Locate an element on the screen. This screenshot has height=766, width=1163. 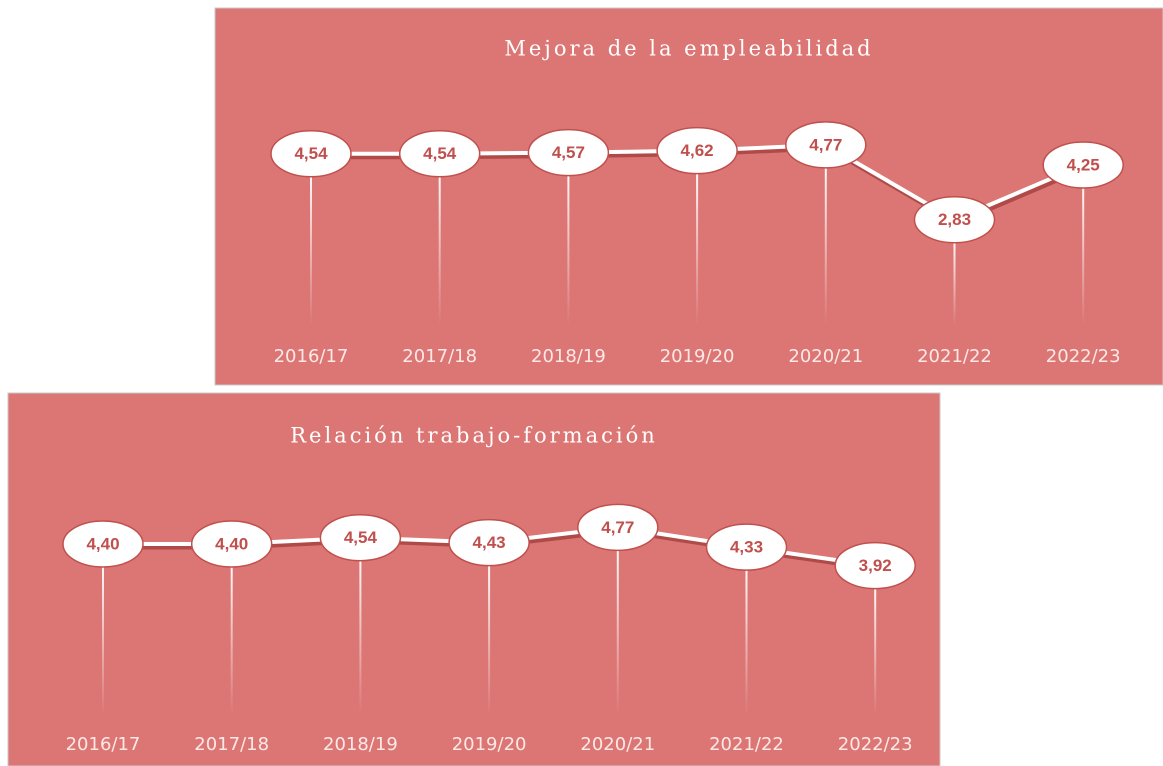
chart-title: Relación trabajo-formación is located at coordinates (474, 436).